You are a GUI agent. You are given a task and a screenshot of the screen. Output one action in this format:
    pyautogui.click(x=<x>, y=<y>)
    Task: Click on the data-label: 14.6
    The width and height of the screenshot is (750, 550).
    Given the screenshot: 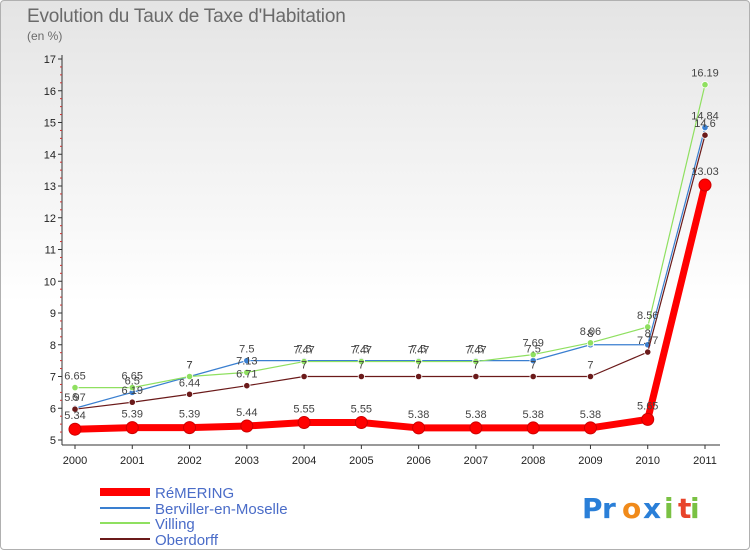 What is the action you would take?
    pyautogui.click(x=704, y=124)
    